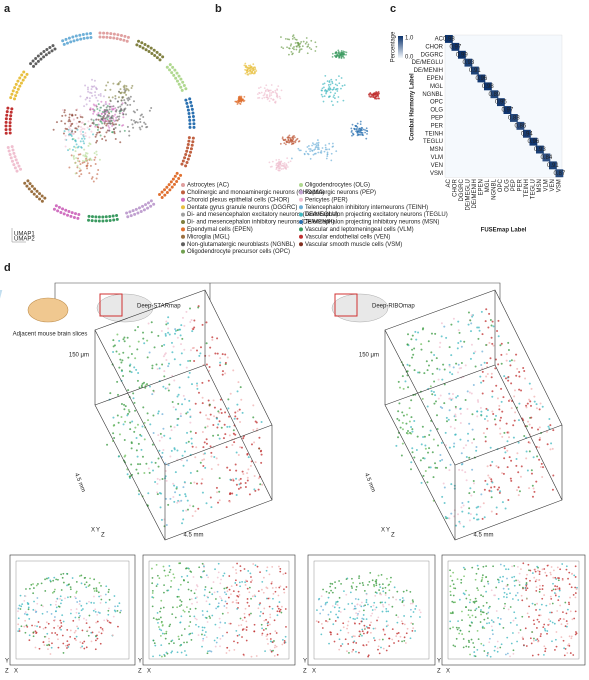 Image resolution: width=589 pixels, height=680 pixels. What do you see at coordinates (439, 40) in the screenshot?
I see `row-label: AC` at bounding box center [439, 40].